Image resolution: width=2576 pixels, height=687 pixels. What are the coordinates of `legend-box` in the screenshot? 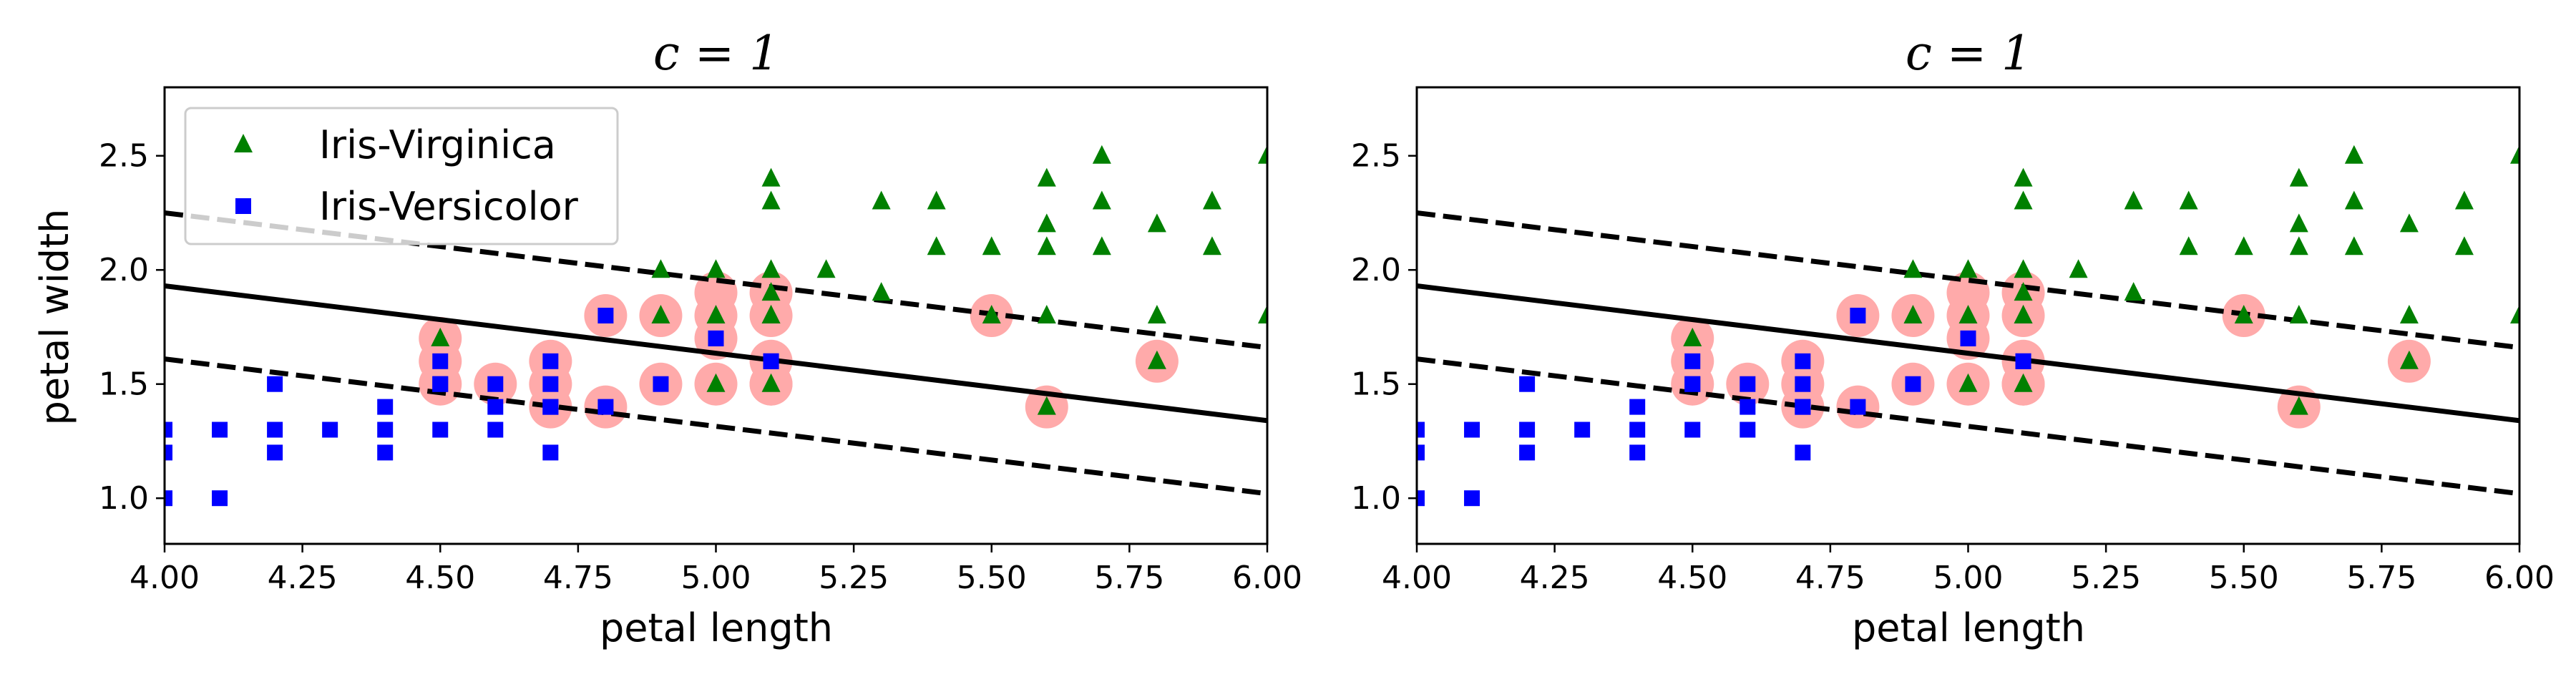 It's located at (401, 176).